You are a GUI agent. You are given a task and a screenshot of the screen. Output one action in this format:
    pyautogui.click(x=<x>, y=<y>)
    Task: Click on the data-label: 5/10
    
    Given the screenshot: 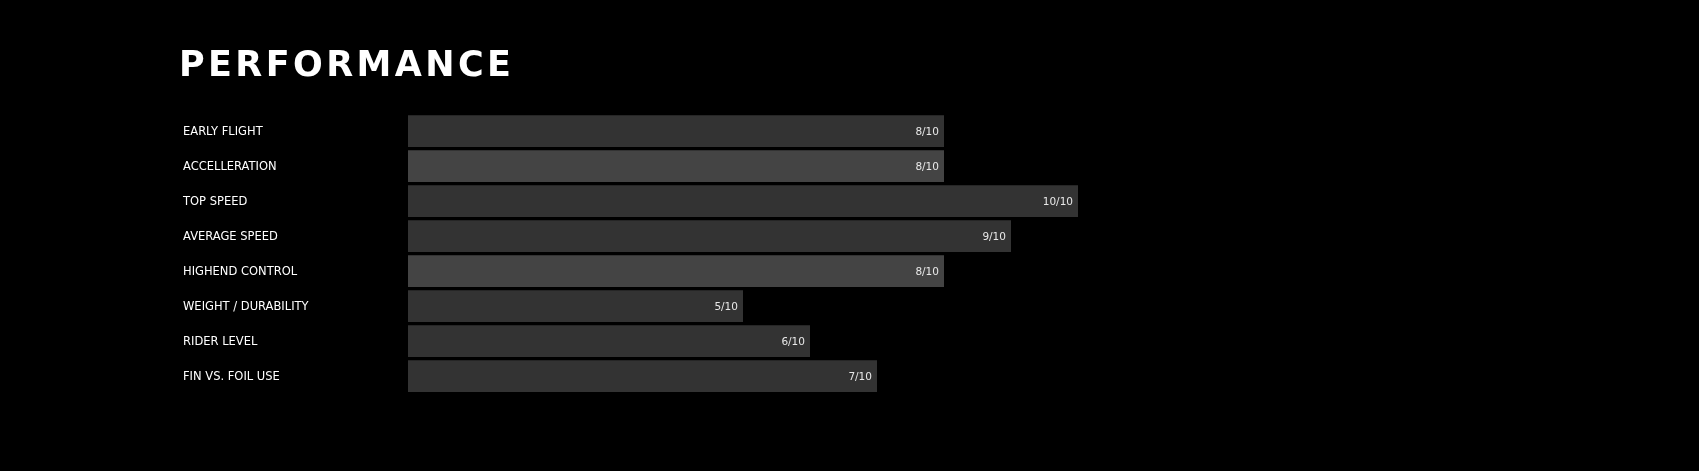 What is the action you would take?
    pyautogui.click(x=726, y=305)
    